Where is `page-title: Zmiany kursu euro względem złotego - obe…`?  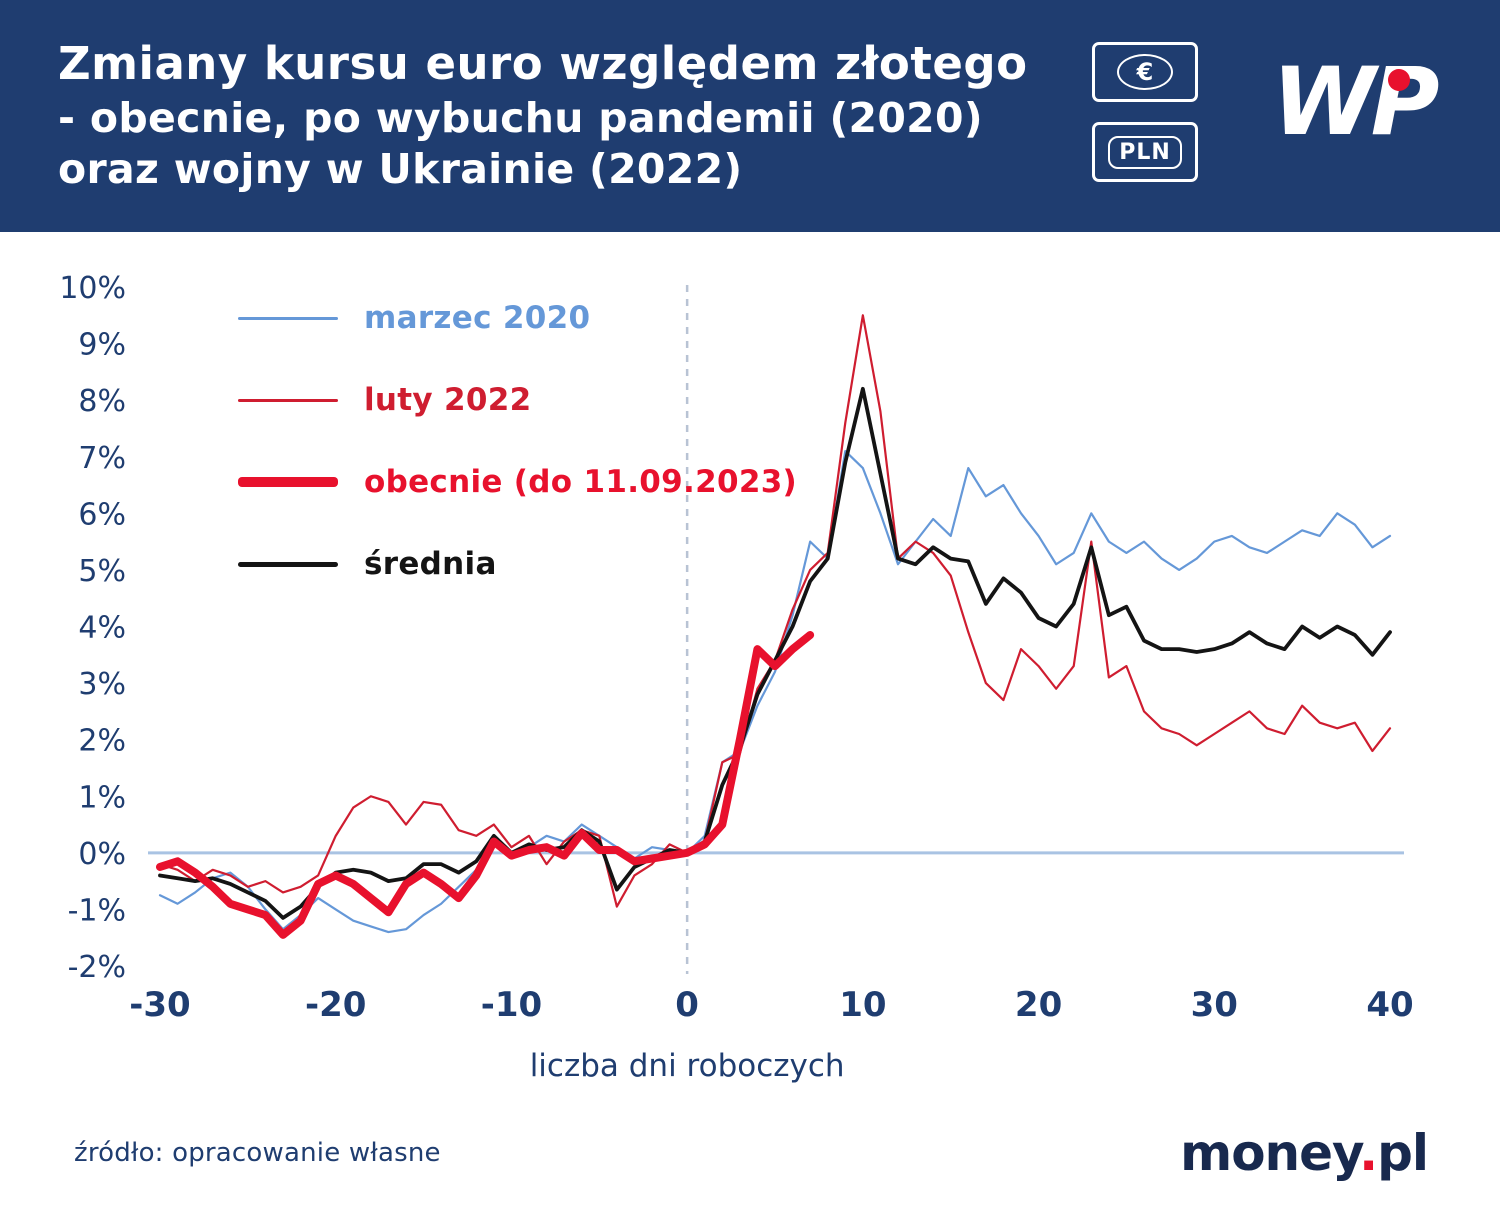 page-title: Zmiany kursu euro względem złotego - obe… is located at coordinates (543, 134).